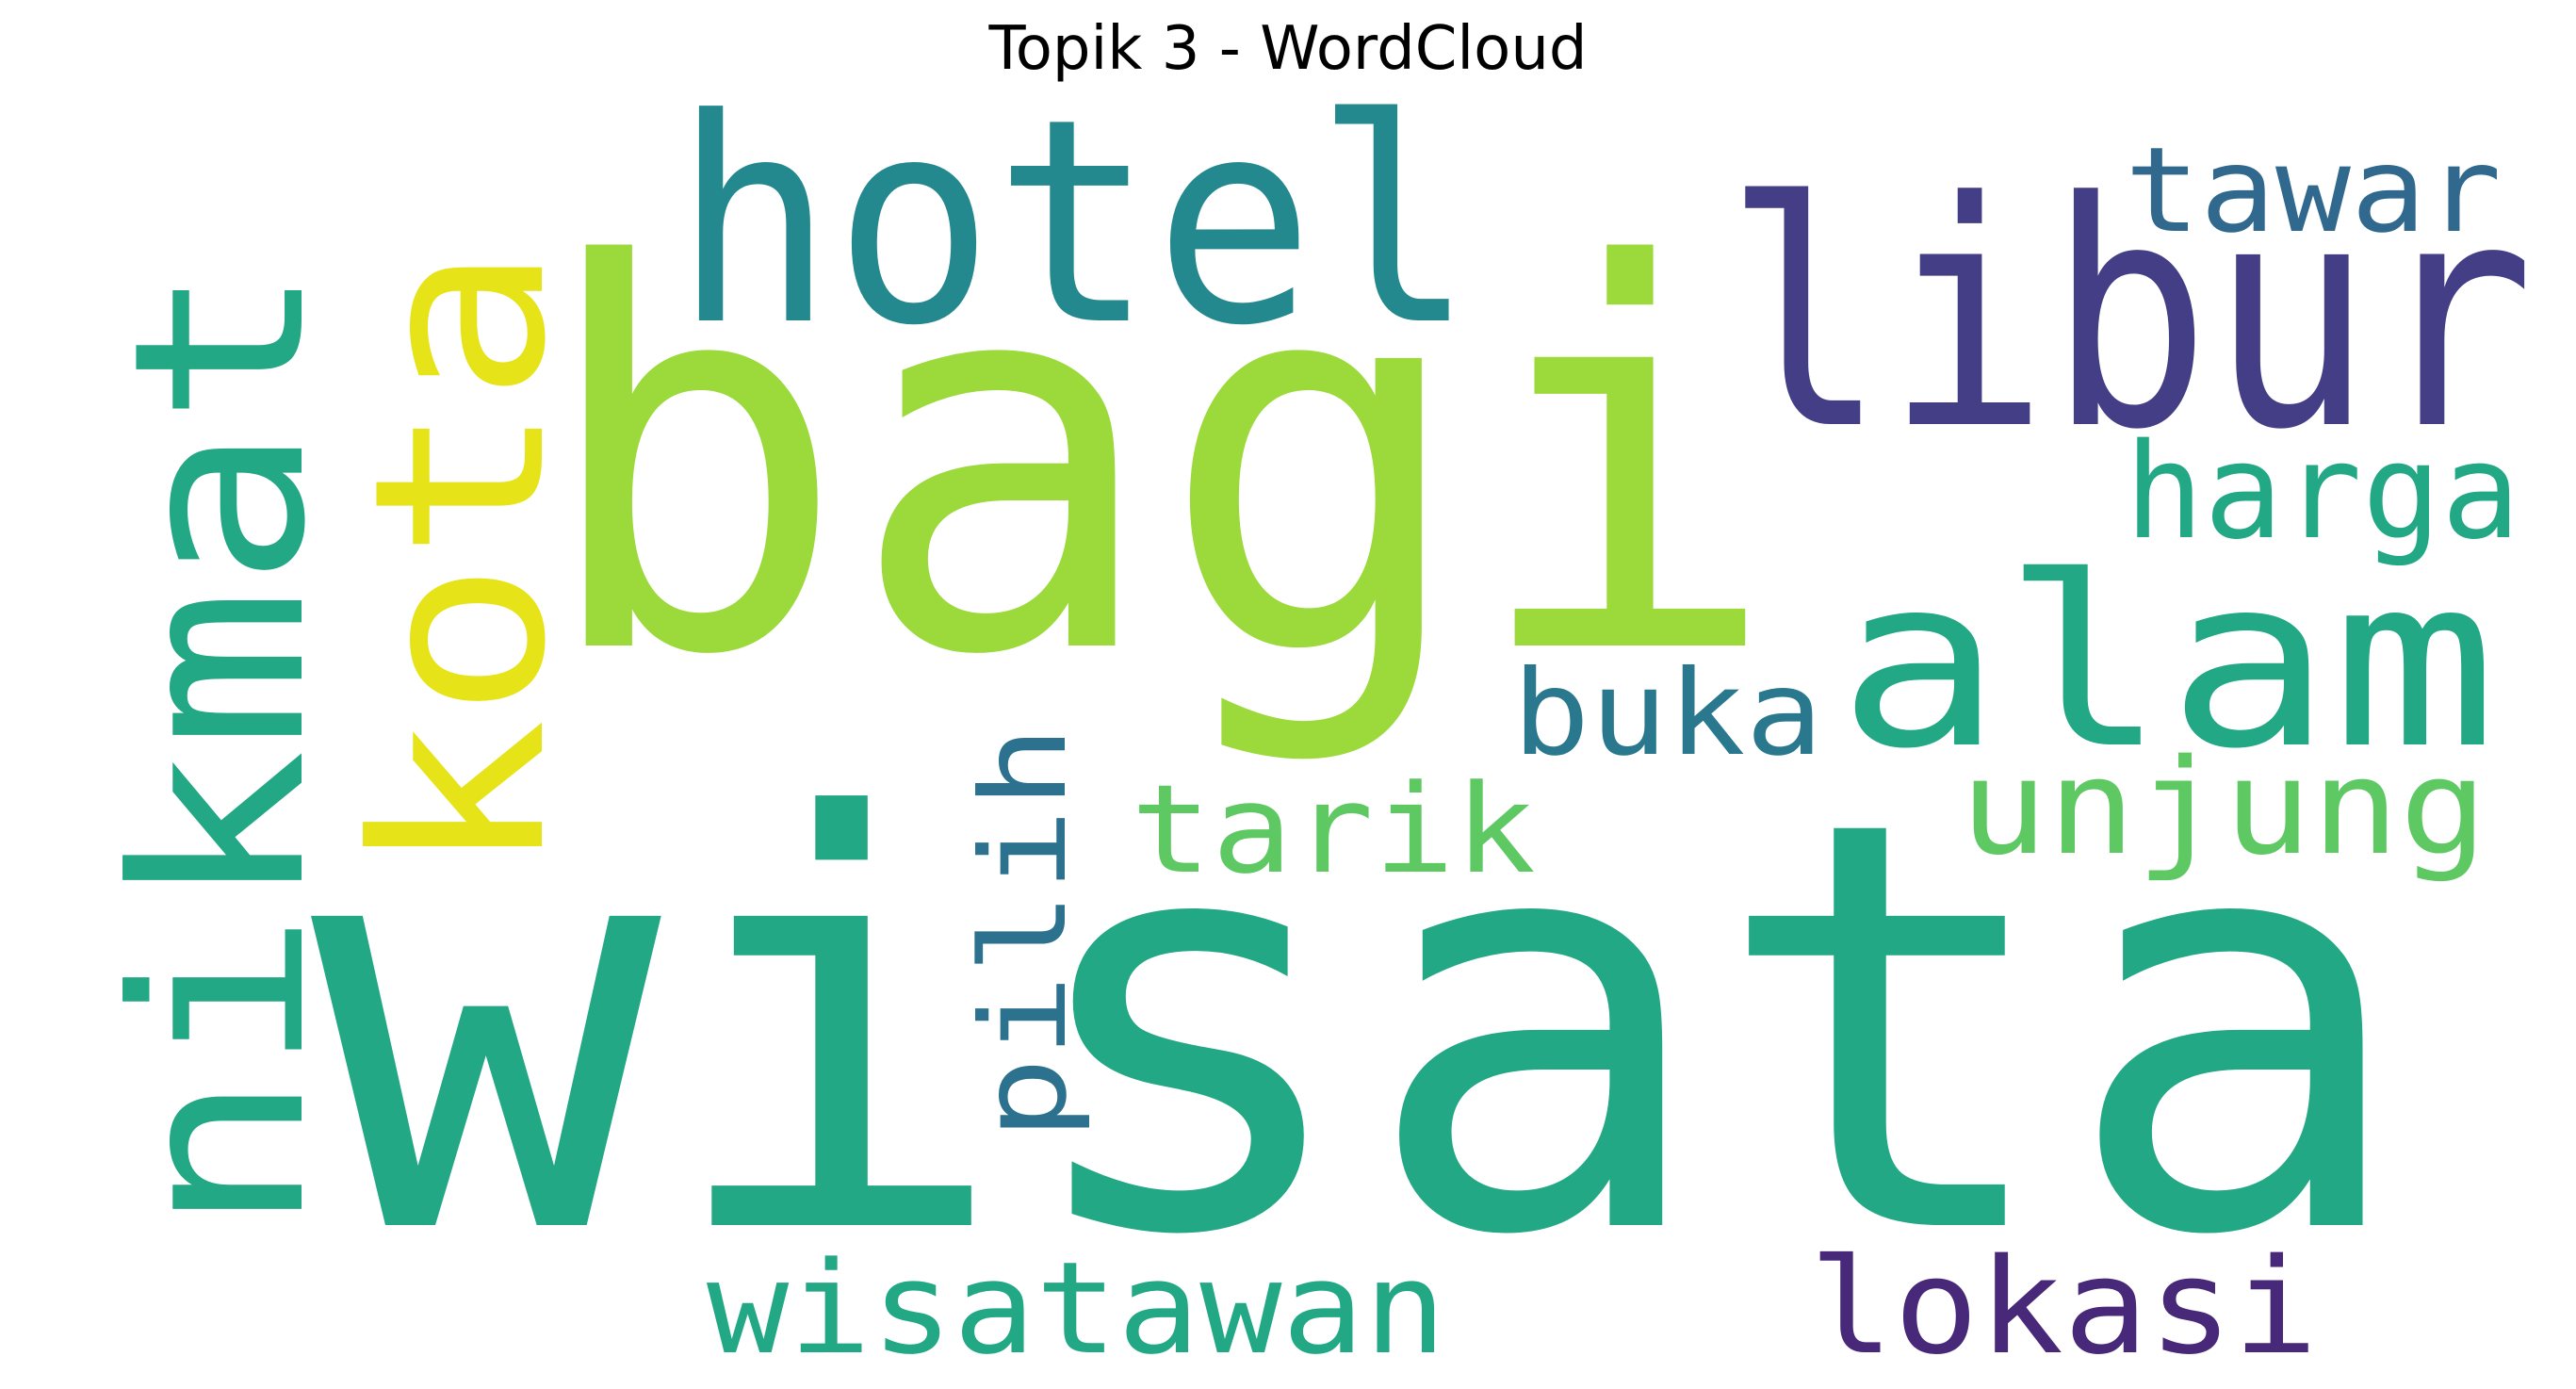 The height and width of the screenshot is (1389, 2576). What do you see at coordinates (1024, 933) in the screenshot?
I see `word-pilih: pilih` at bounding box center [1024, 933].